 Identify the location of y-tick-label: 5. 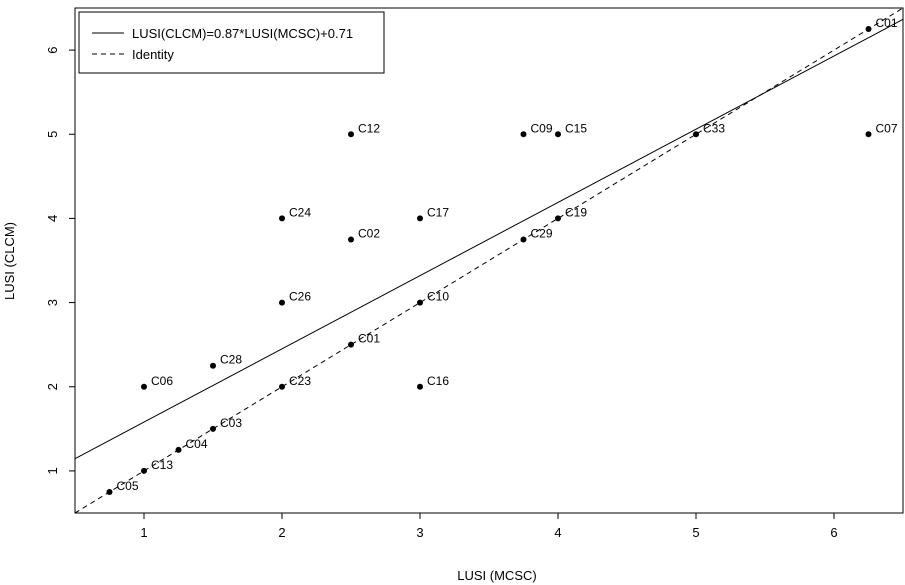
(52, 134).